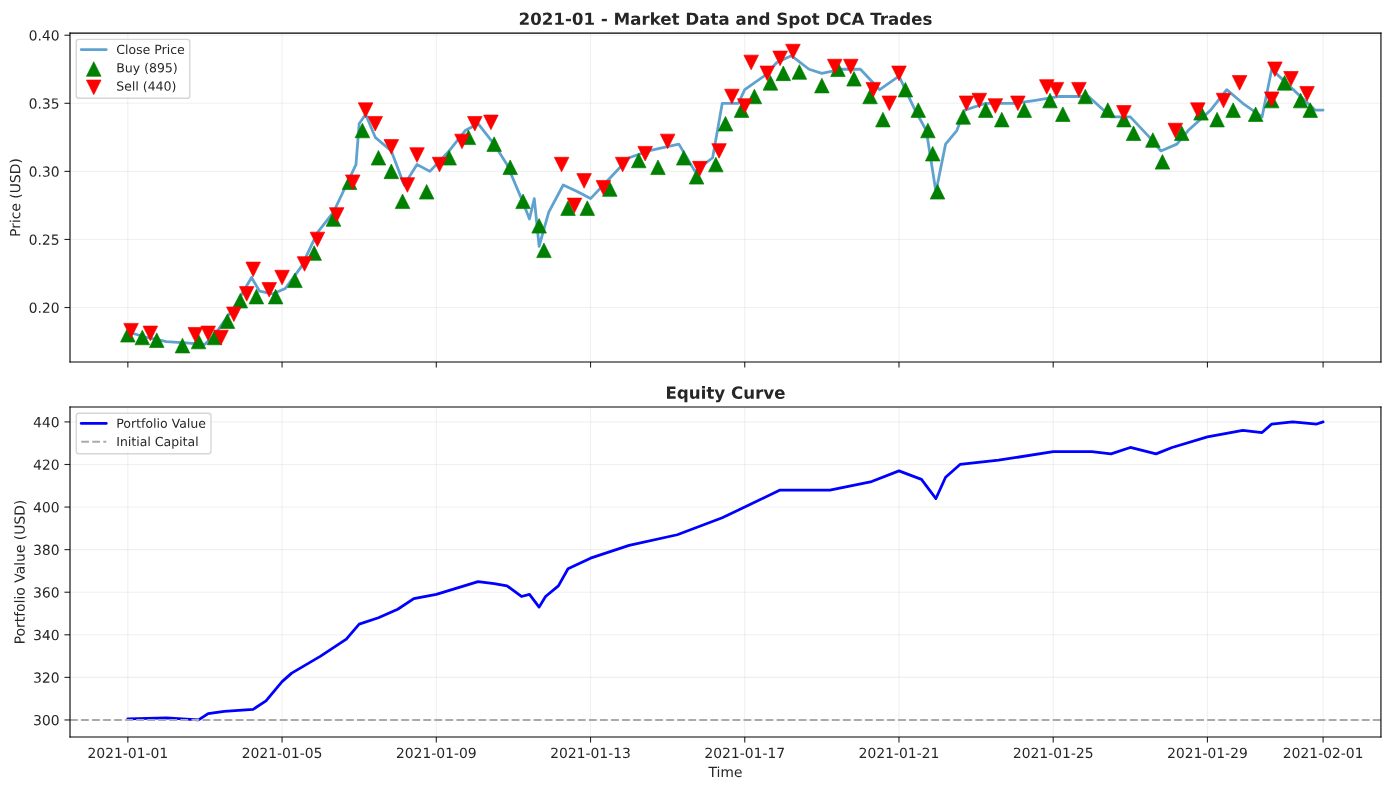 Image resolution: width=1389 pixels, height=790 pixels. What do you see at coordinates (161, 423) in the screenshot?
I see `legend-label: Portfolio Value` at bounding box center [161, 423].